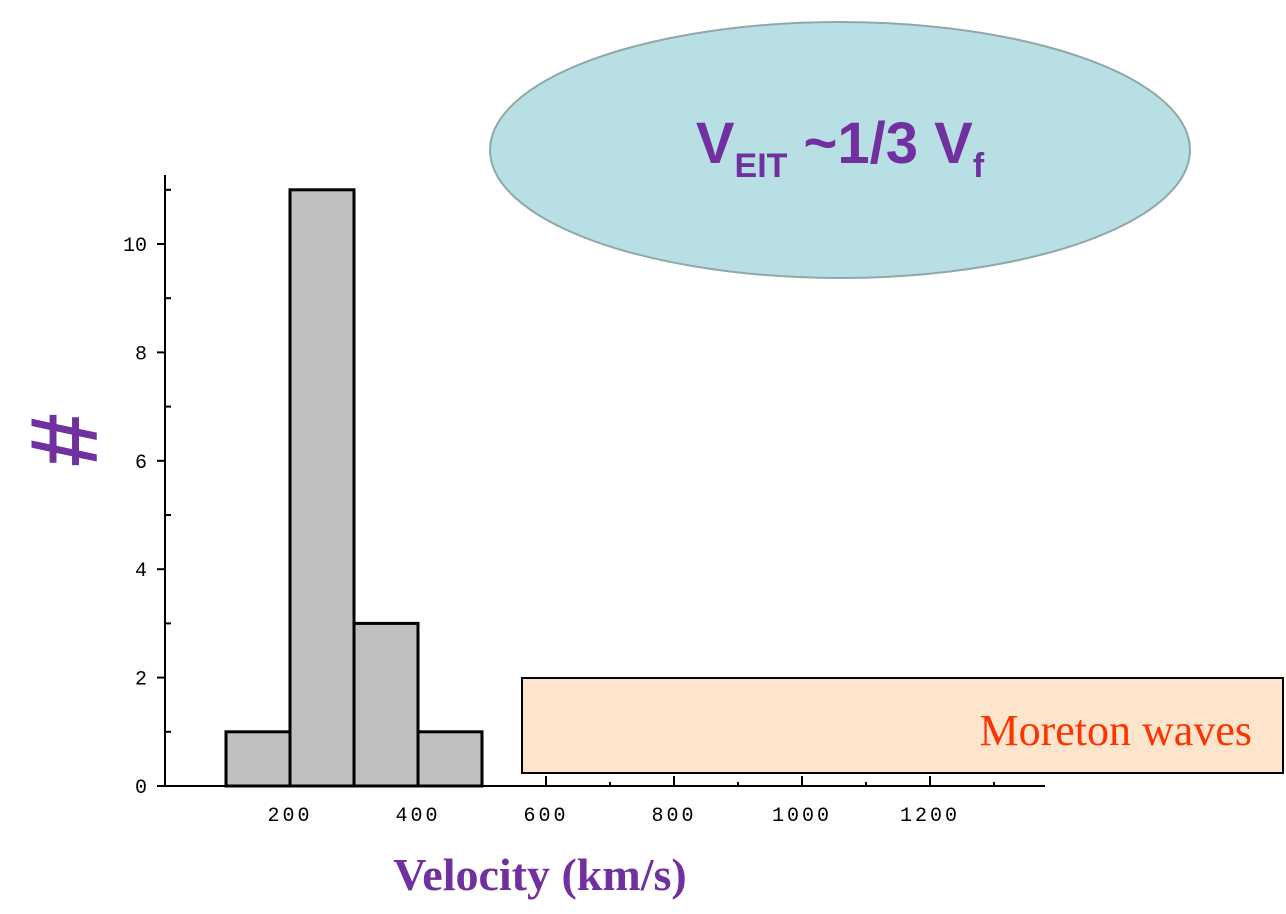 The width and height of the screenshot is (1286, 914). I want to click on x-tick-label: 200, so click(289, 816).